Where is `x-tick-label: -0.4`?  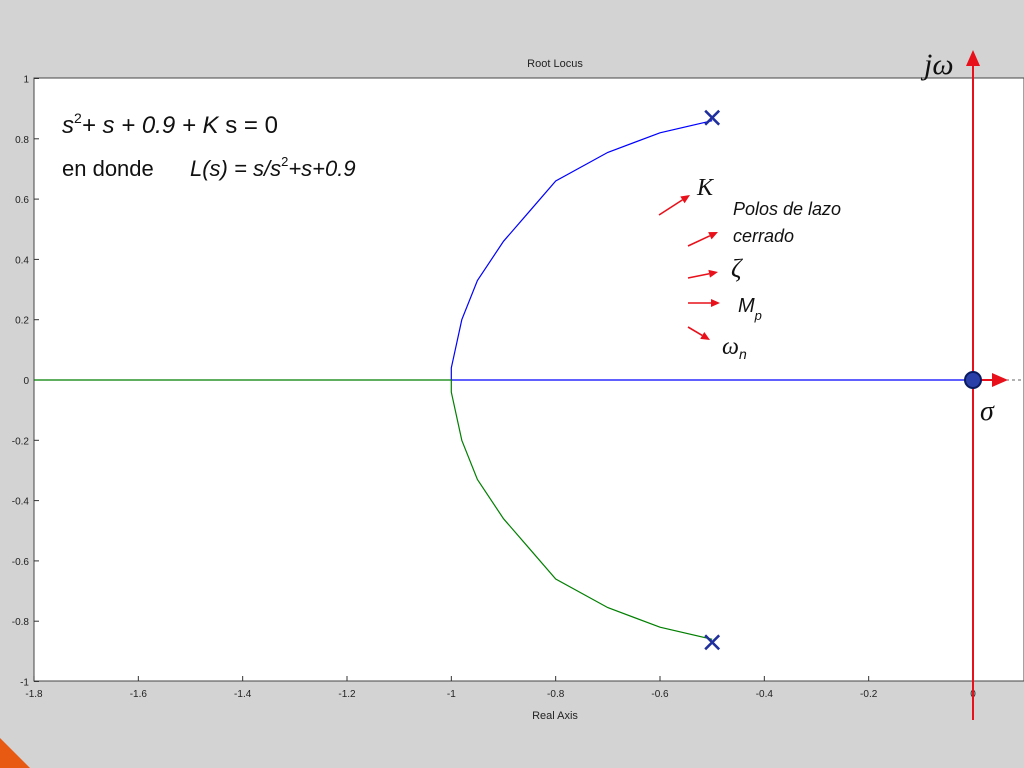
x-tick-label: -0.4 is located at coordinates (765, 694).